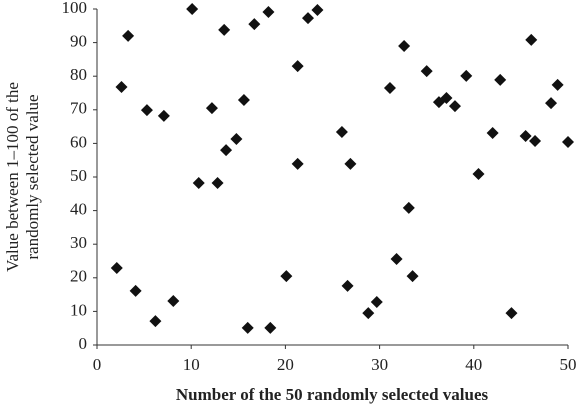 The height and width of the screenshot is (409, 577). I want to click on y-tick-label: 20, so click(78, 276).